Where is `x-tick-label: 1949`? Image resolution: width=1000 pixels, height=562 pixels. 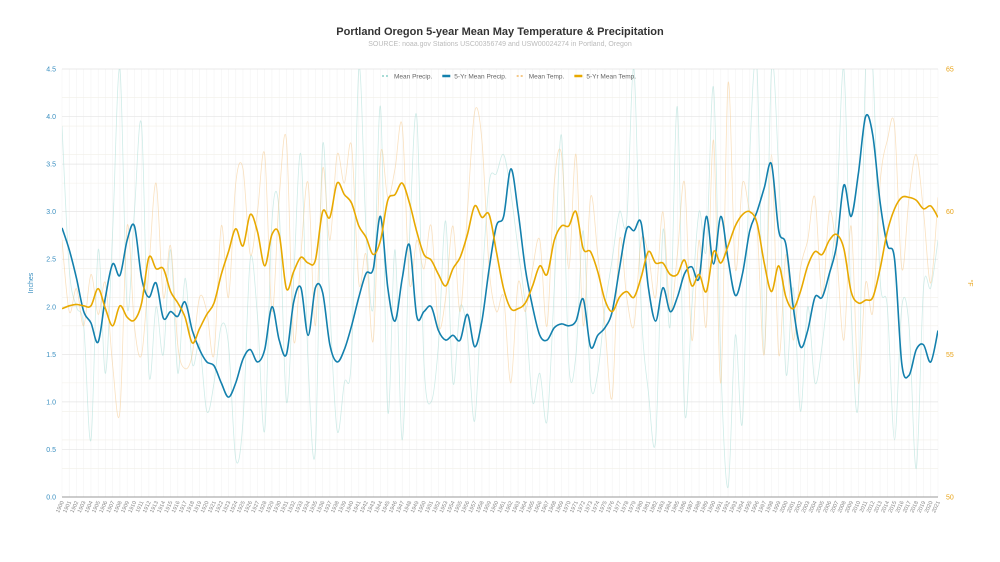 x-tick-label: 1949 is located at coordinates (415, 507).